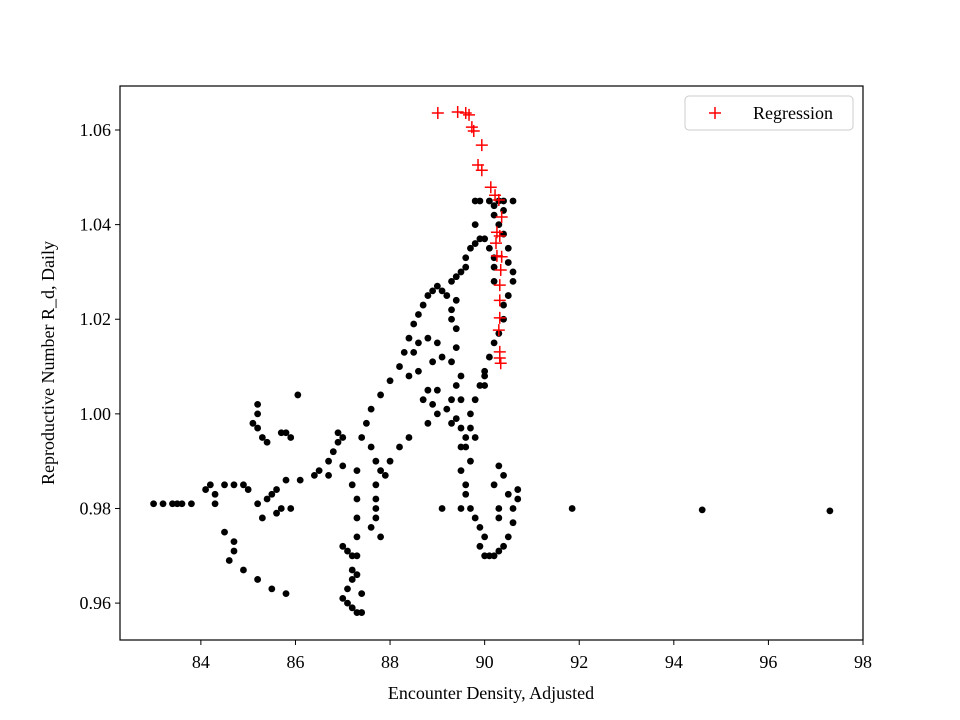  Describe the element at coordinates (769, 113) in the screenshot. I see `legend-box` at that location.